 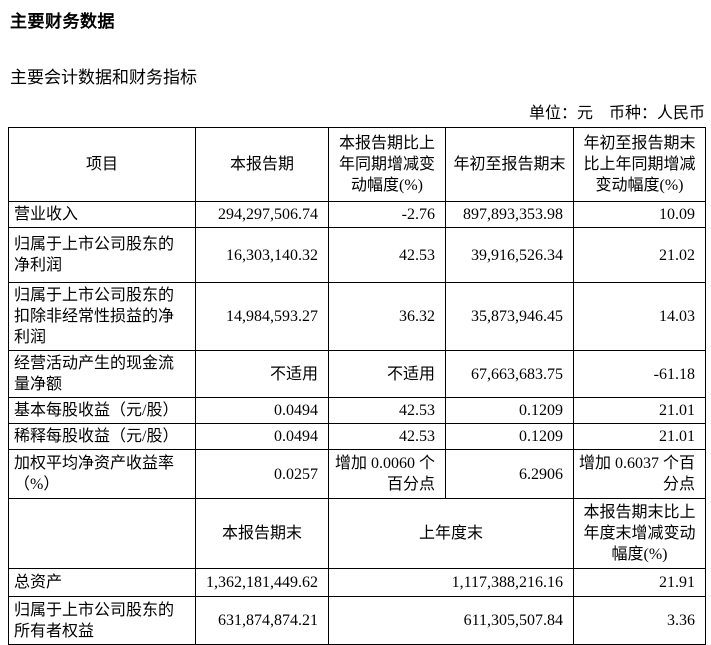 I want to click on value-cell: 6.2906, so click(x=509, y=474).